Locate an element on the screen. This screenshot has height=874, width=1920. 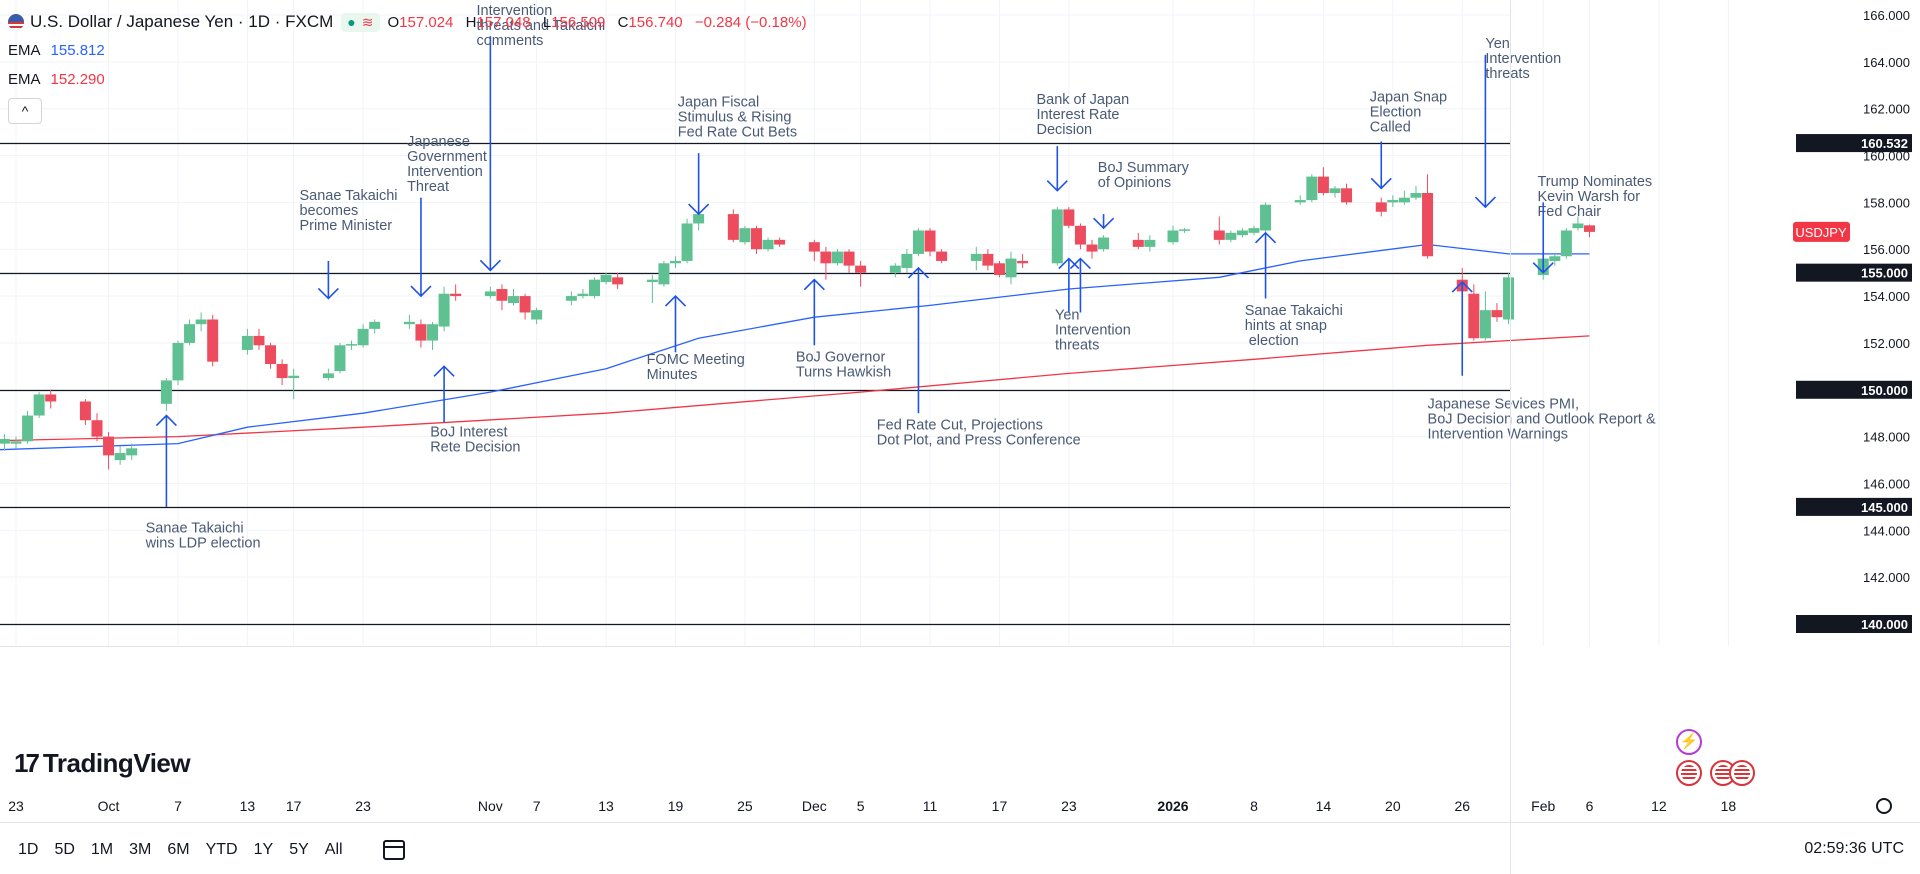
market-status-badge: ● ≋ is located at coordinates (360, 22).